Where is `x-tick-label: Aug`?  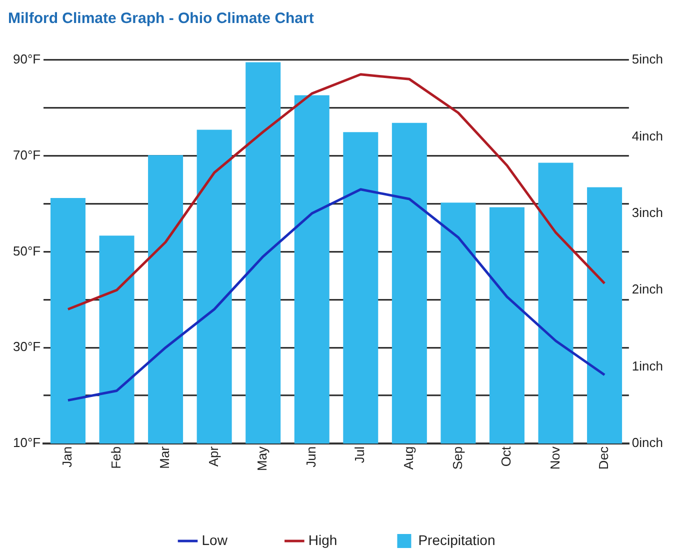 x-tick-label: Aug is located at coordinates (408, 458).